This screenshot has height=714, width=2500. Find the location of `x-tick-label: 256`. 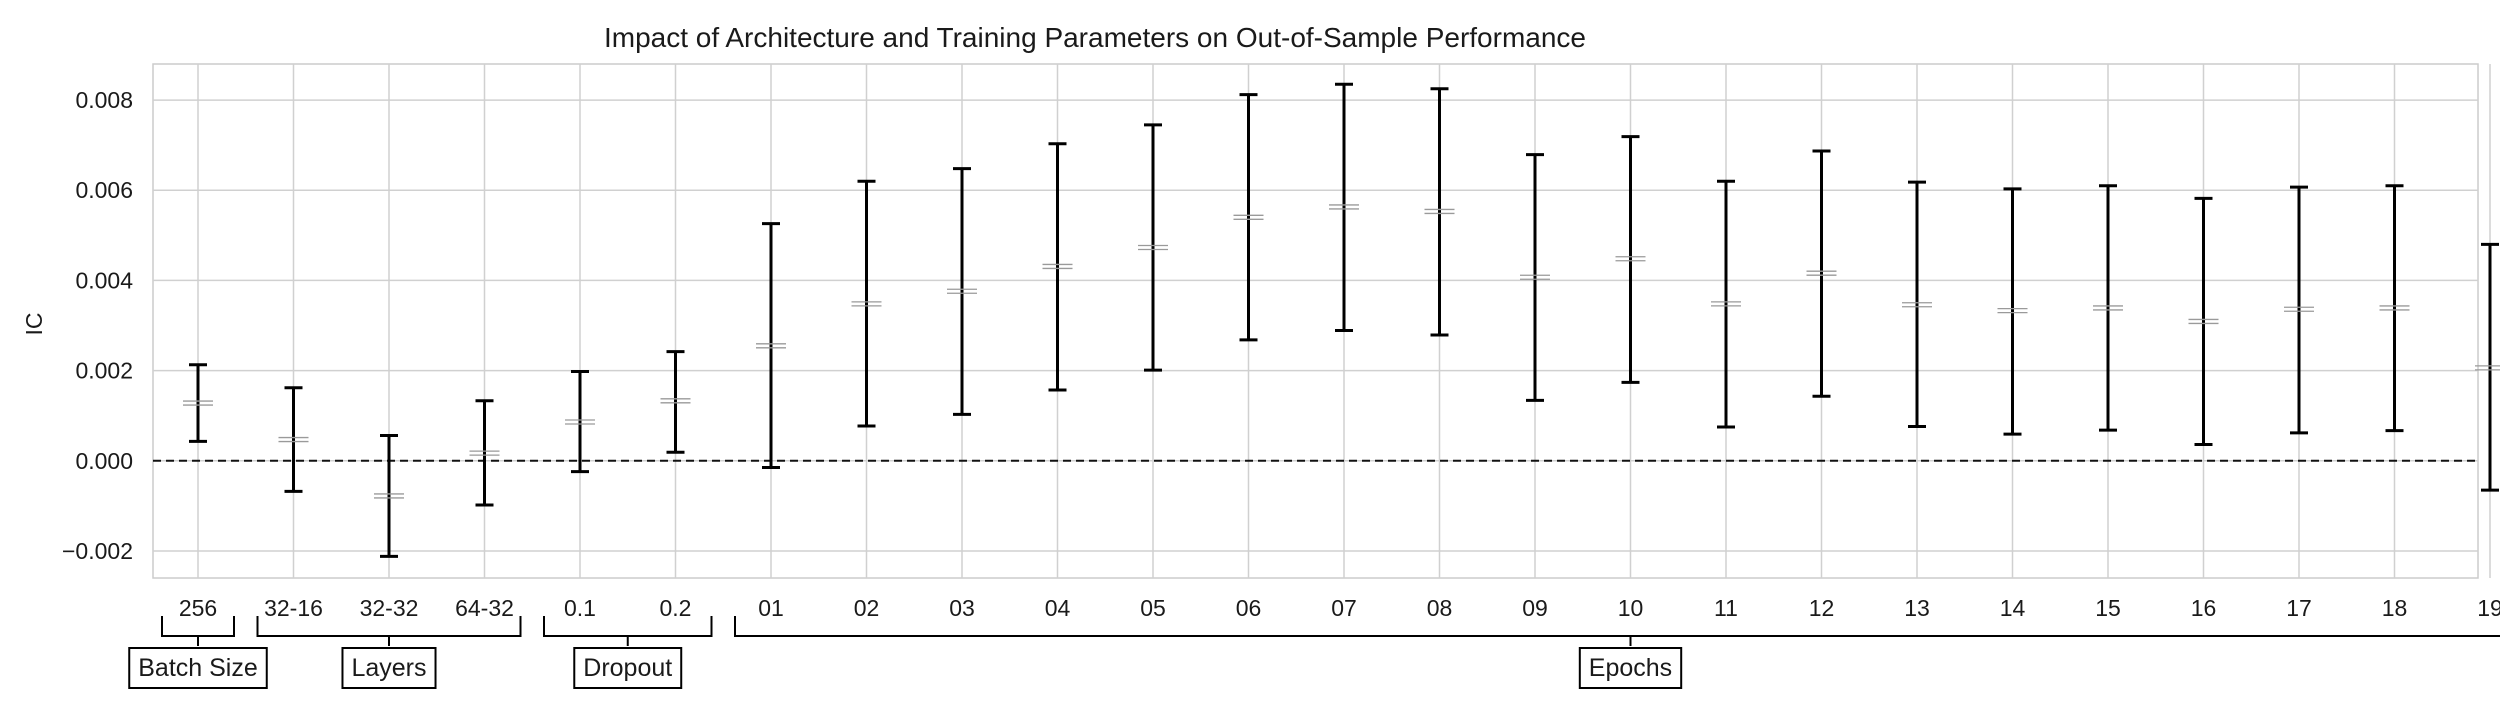

x-tick-label: 256 is located at coordinates (198, 608).